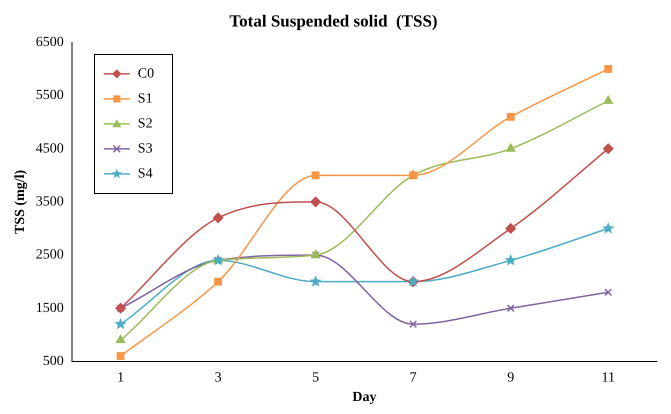 Image resolution: width=671 pixels, height=414 pixels. What do you see at coordinates (120, 378) in the screenshot?
I see `x-tick-label: 1` at bounding box center [120, 378].